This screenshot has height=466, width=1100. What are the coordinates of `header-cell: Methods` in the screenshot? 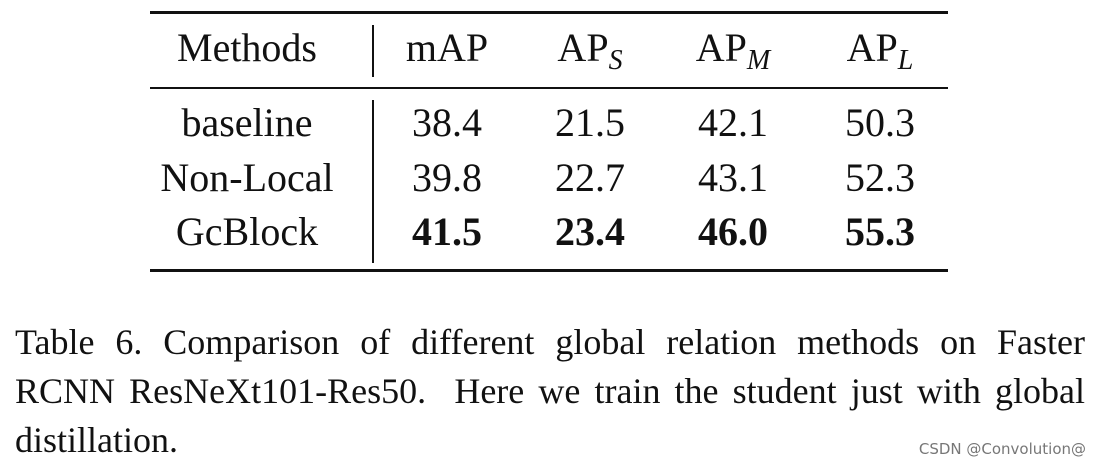 It's located at (247, 48).